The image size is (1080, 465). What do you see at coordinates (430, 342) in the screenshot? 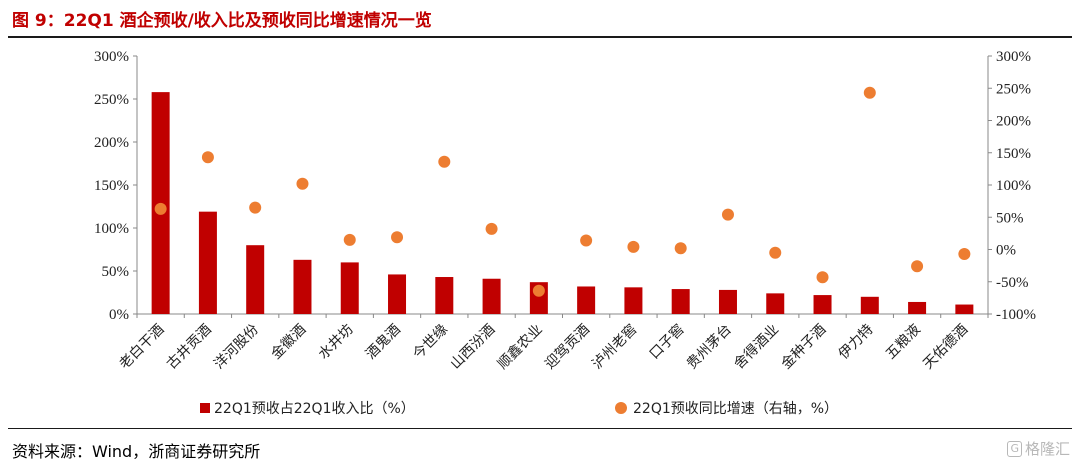
I see `category-label: 今世缘` at bounding box center [430, 342].